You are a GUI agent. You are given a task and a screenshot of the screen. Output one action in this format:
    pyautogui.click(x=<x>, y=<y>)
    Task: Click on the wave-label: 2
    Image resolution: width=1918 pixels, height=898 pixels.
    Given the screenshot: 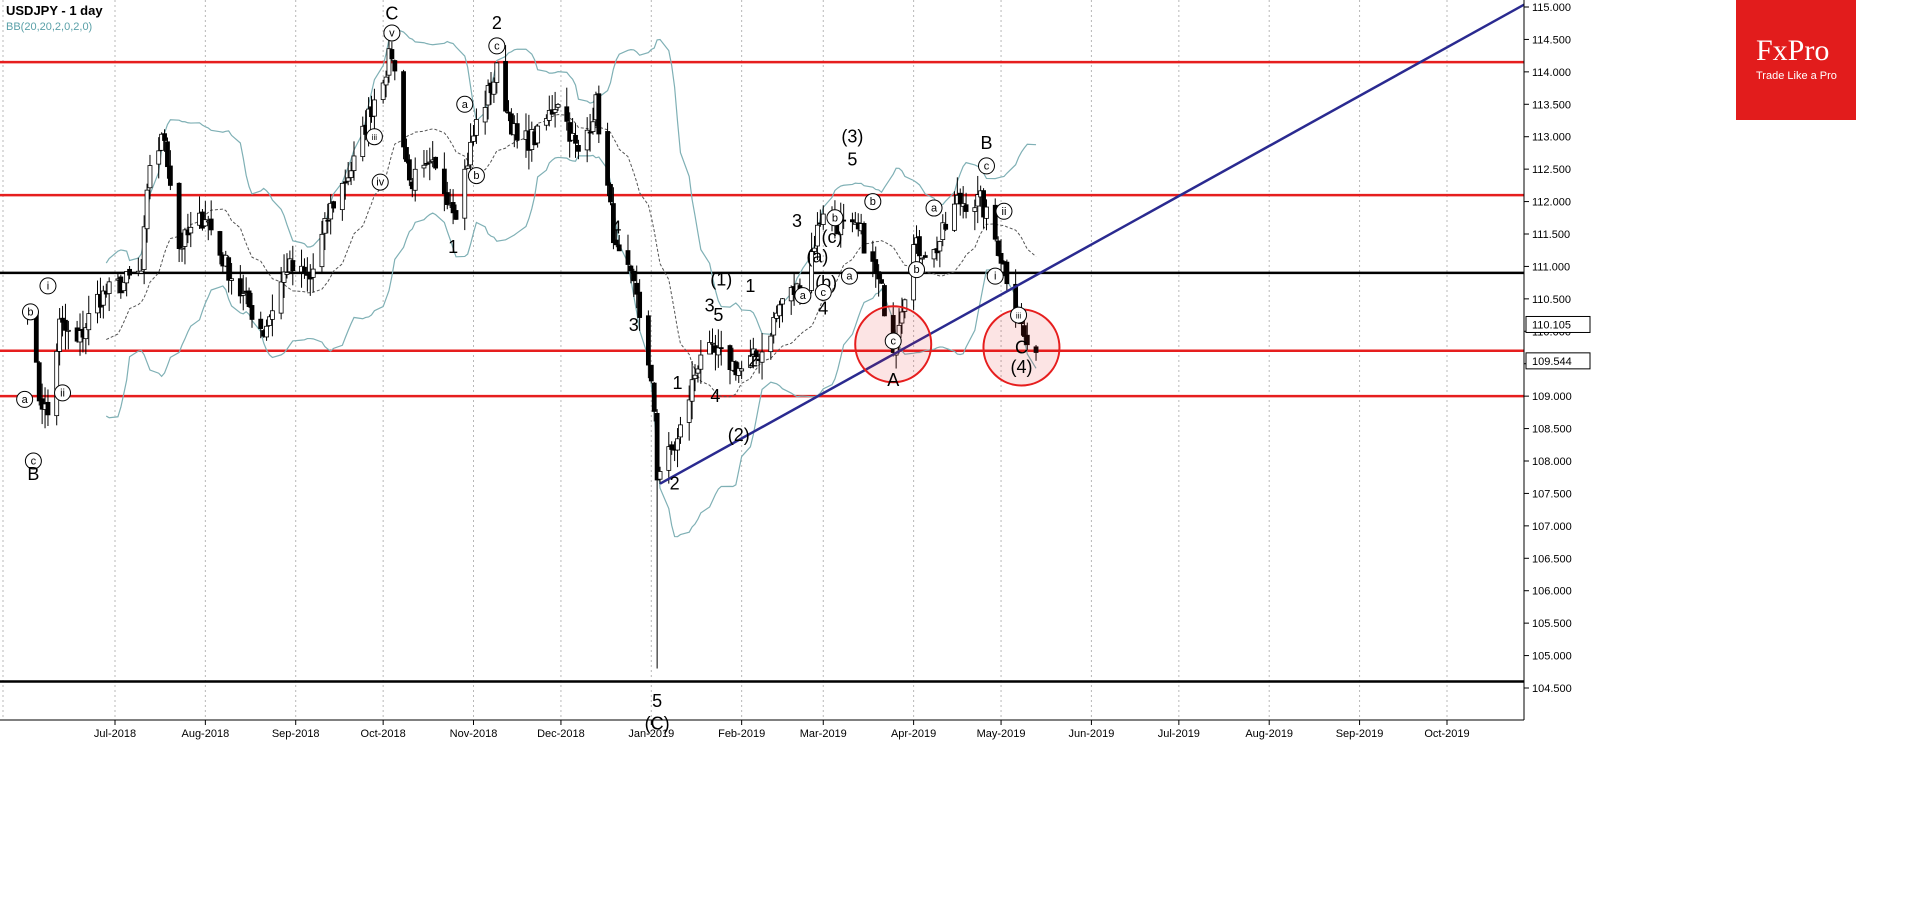 What is the action you would take?
    pyautogui.click(x=497, y=23)
    